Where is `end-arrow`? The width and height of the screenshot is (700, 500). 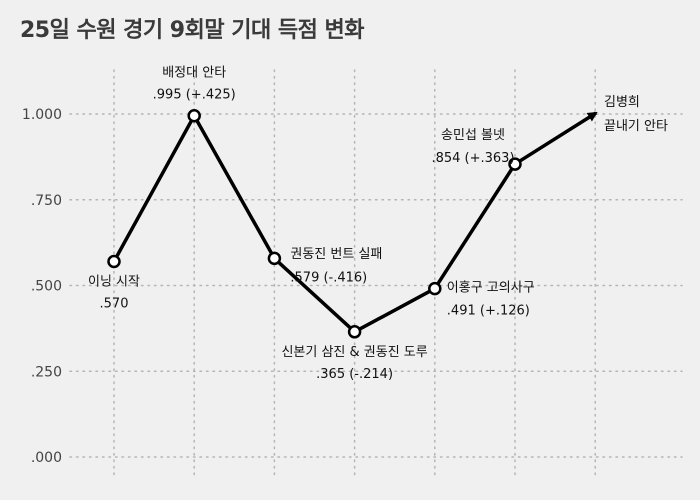 end-arrow is located at coordinates (556, 138).